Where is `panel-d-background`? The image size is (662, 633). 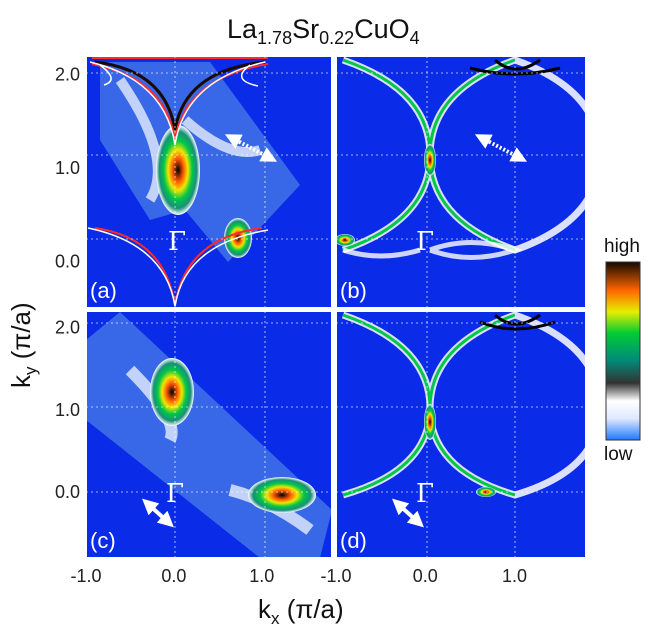 panel-d-background is located at coordinates (461, 434).